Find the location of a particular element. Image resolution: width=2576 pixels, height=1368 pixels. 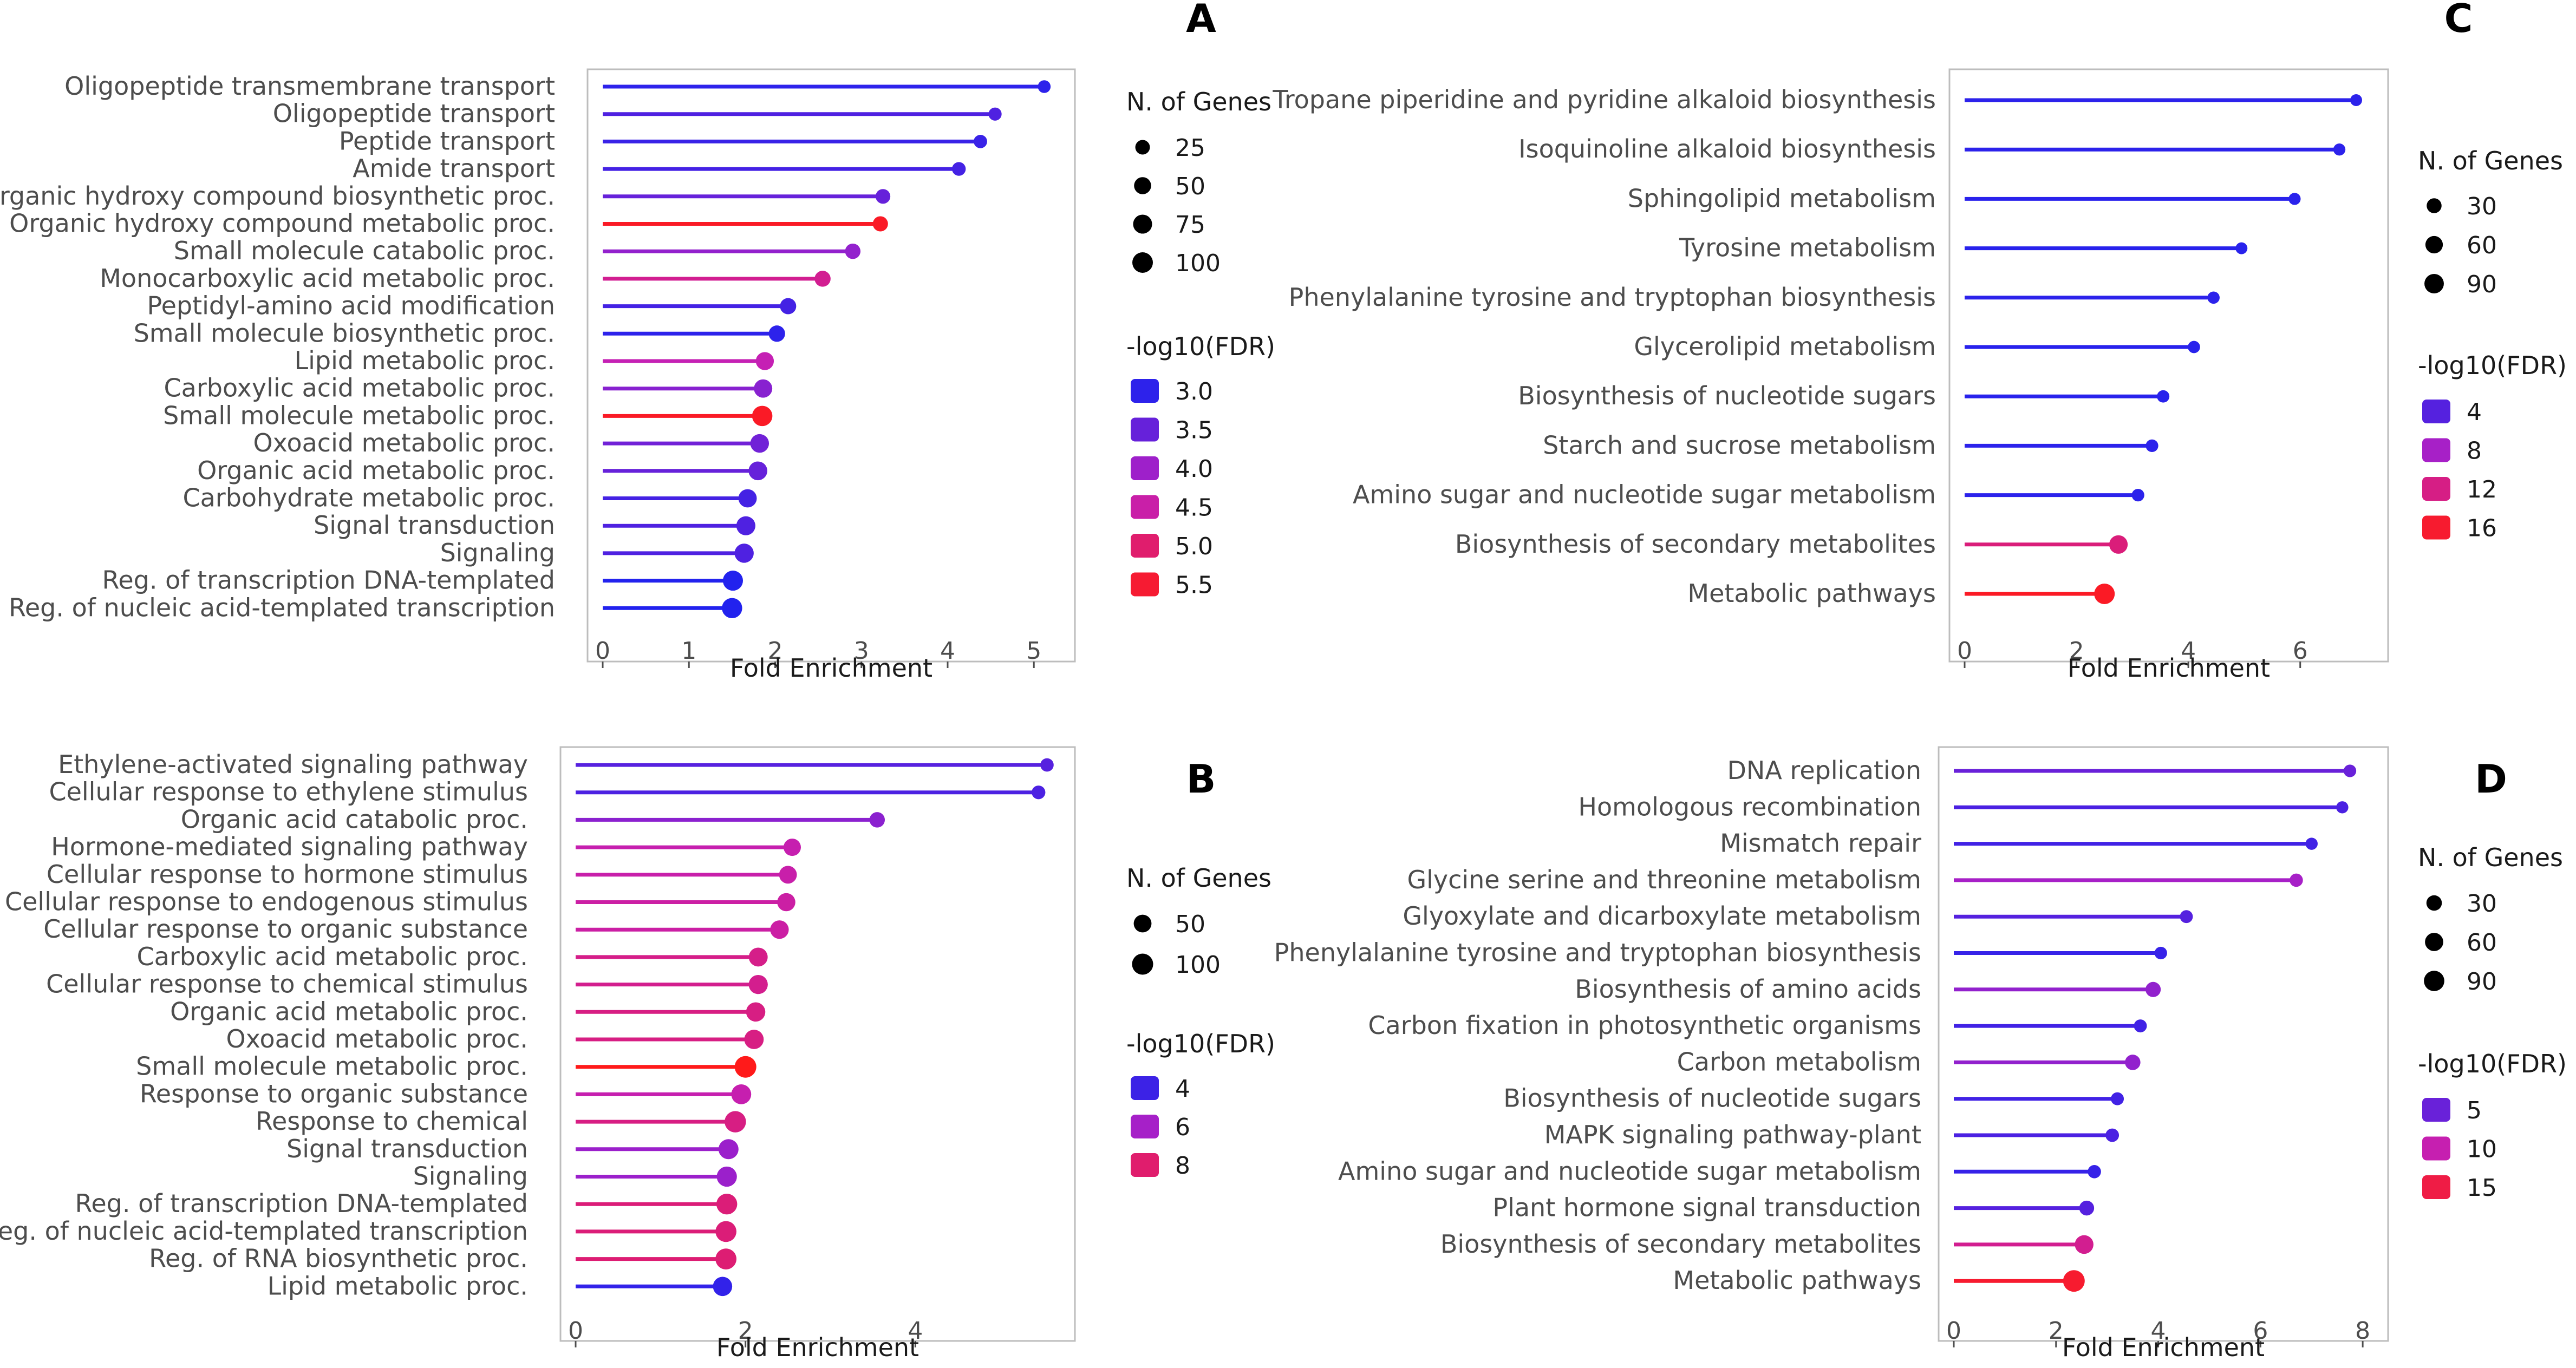

color-legend-title: -log10(FDR) is located at coordinates (1200, 346).